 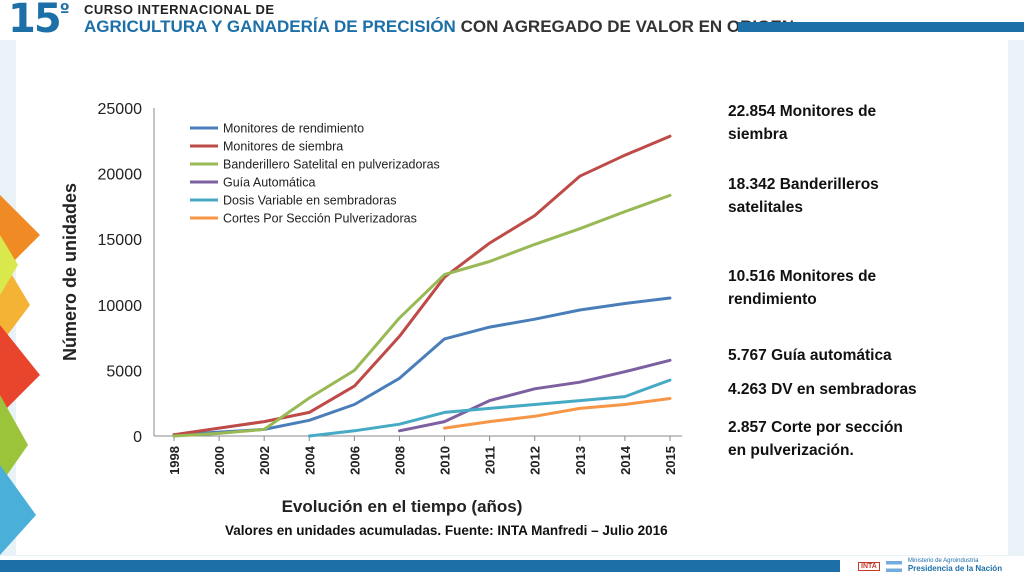 I want to click on stat-monitores-rendimiento: 10.516 Monitores de rendimiento, so click(x=802, y=288).